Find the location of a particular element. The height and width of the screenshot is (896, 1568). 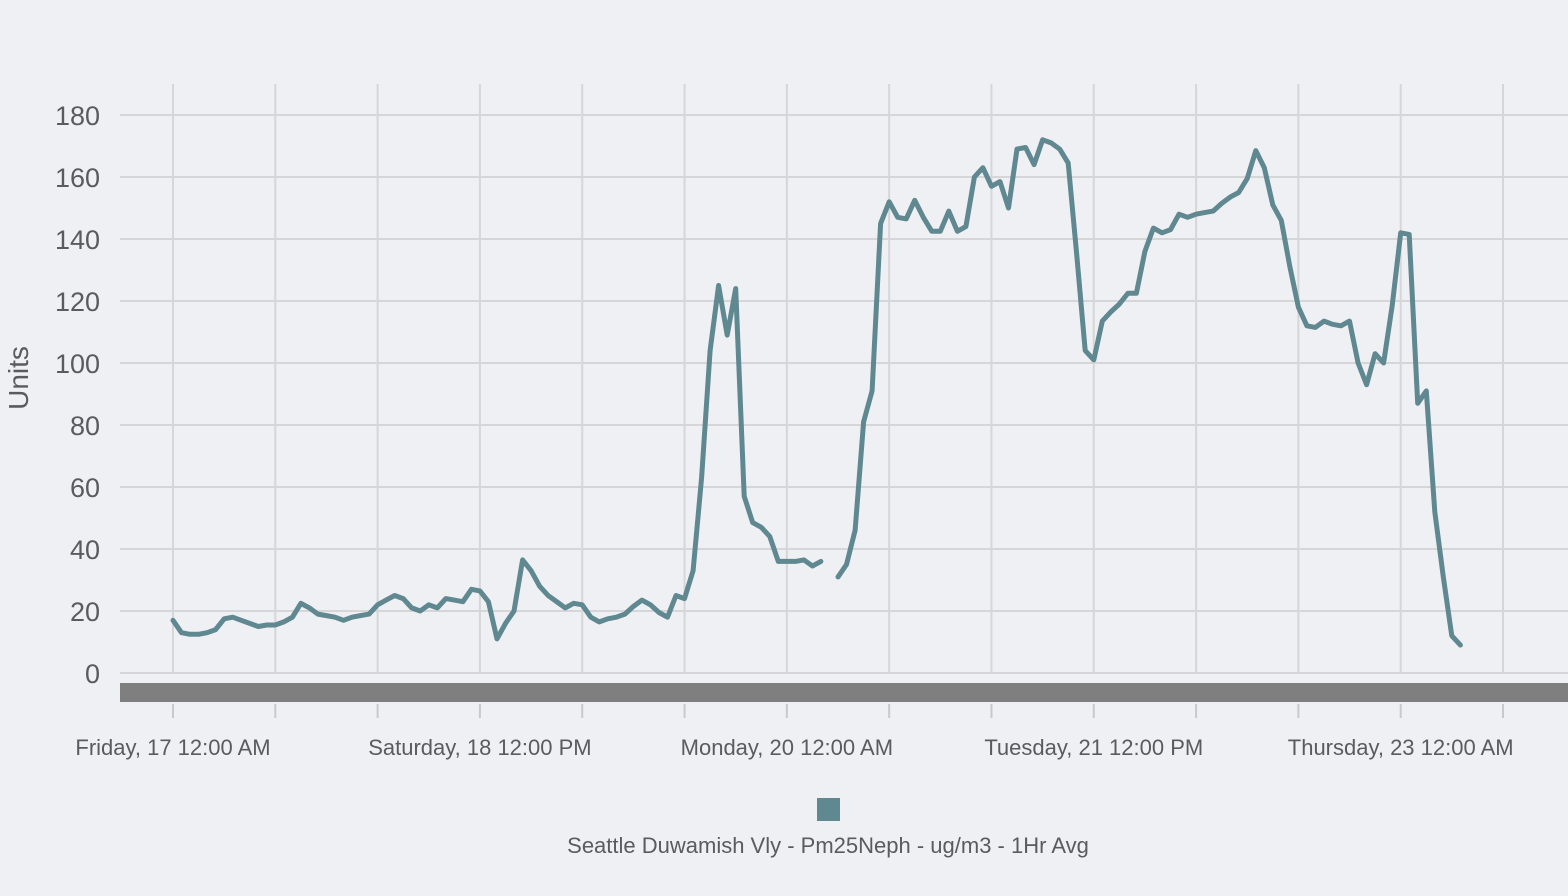

y-tick-160: 160 is located at coordinates (77, 178).